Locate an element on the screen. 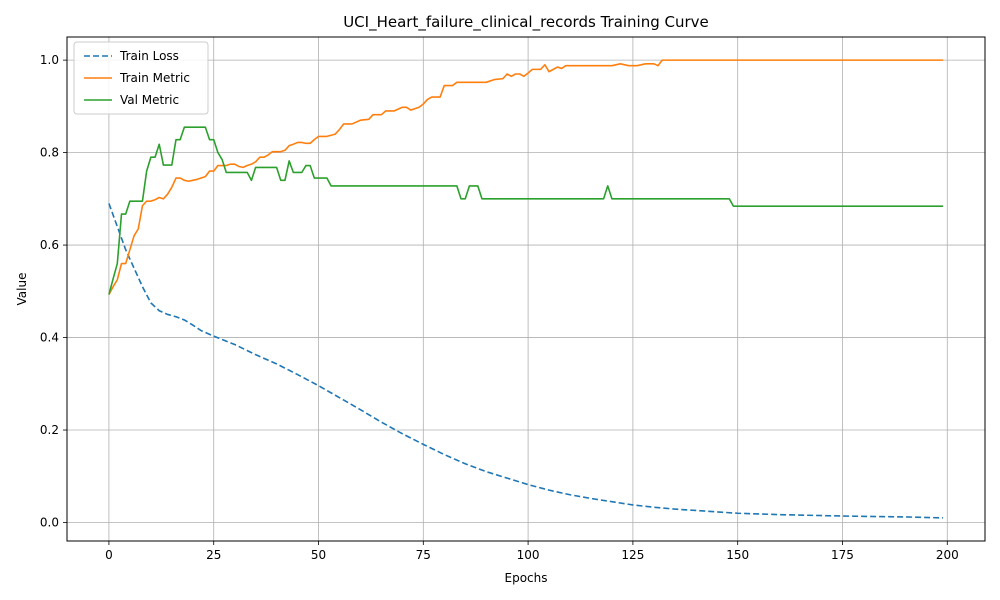 This screenshot has width=1000, height=600. x-axis-title: Epochs is located at coordinates (526, 578).